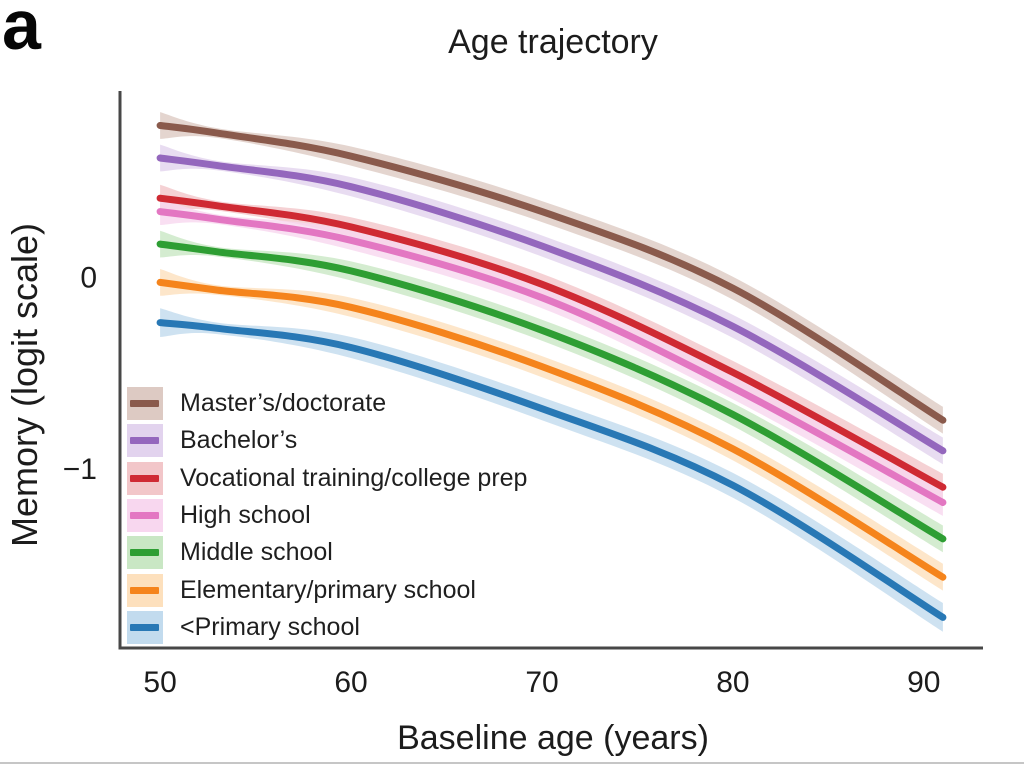  I want to click on legend-item-elementary-primary-school: Elementary/primary school, so click(327, 589).